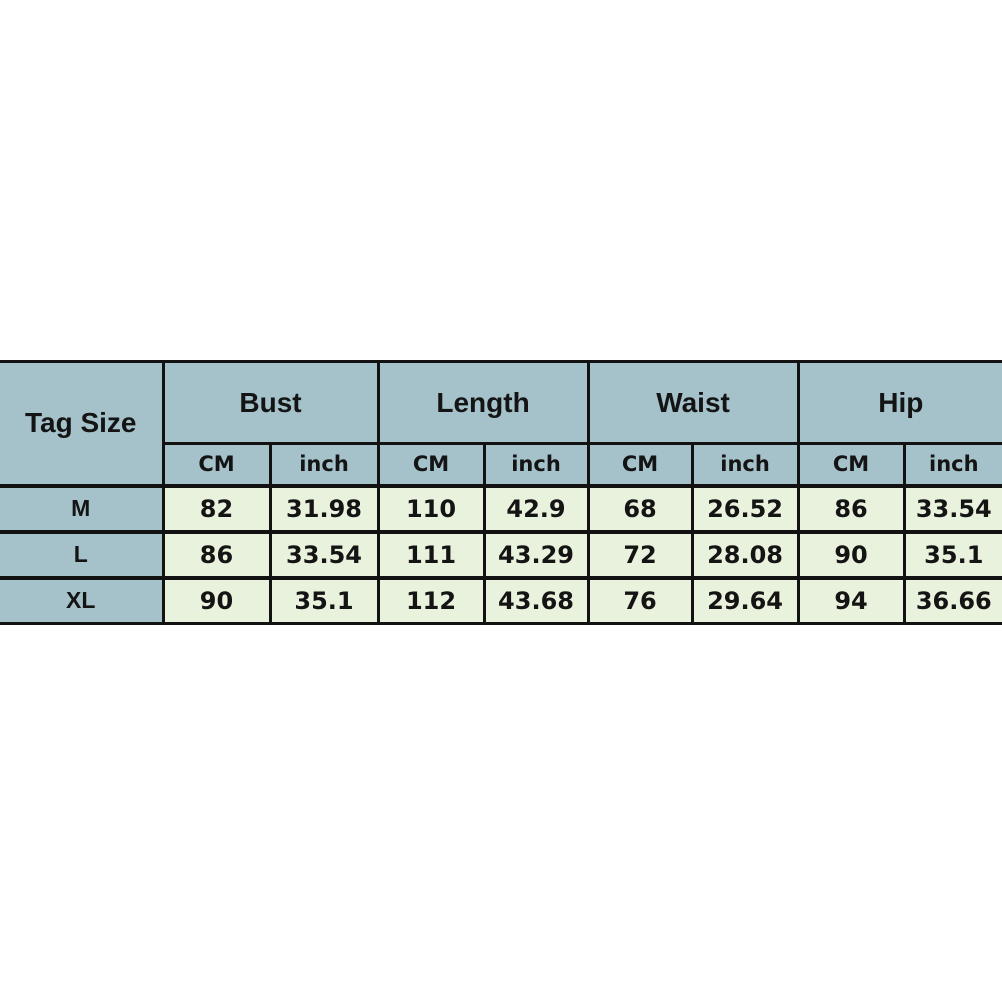 This screenshot has width=1002, height=1002. What do you see at coordinates (536, 464) in the screenshot?
I see `unit-header-length-inch: inch` at bounding box center [536, 464].